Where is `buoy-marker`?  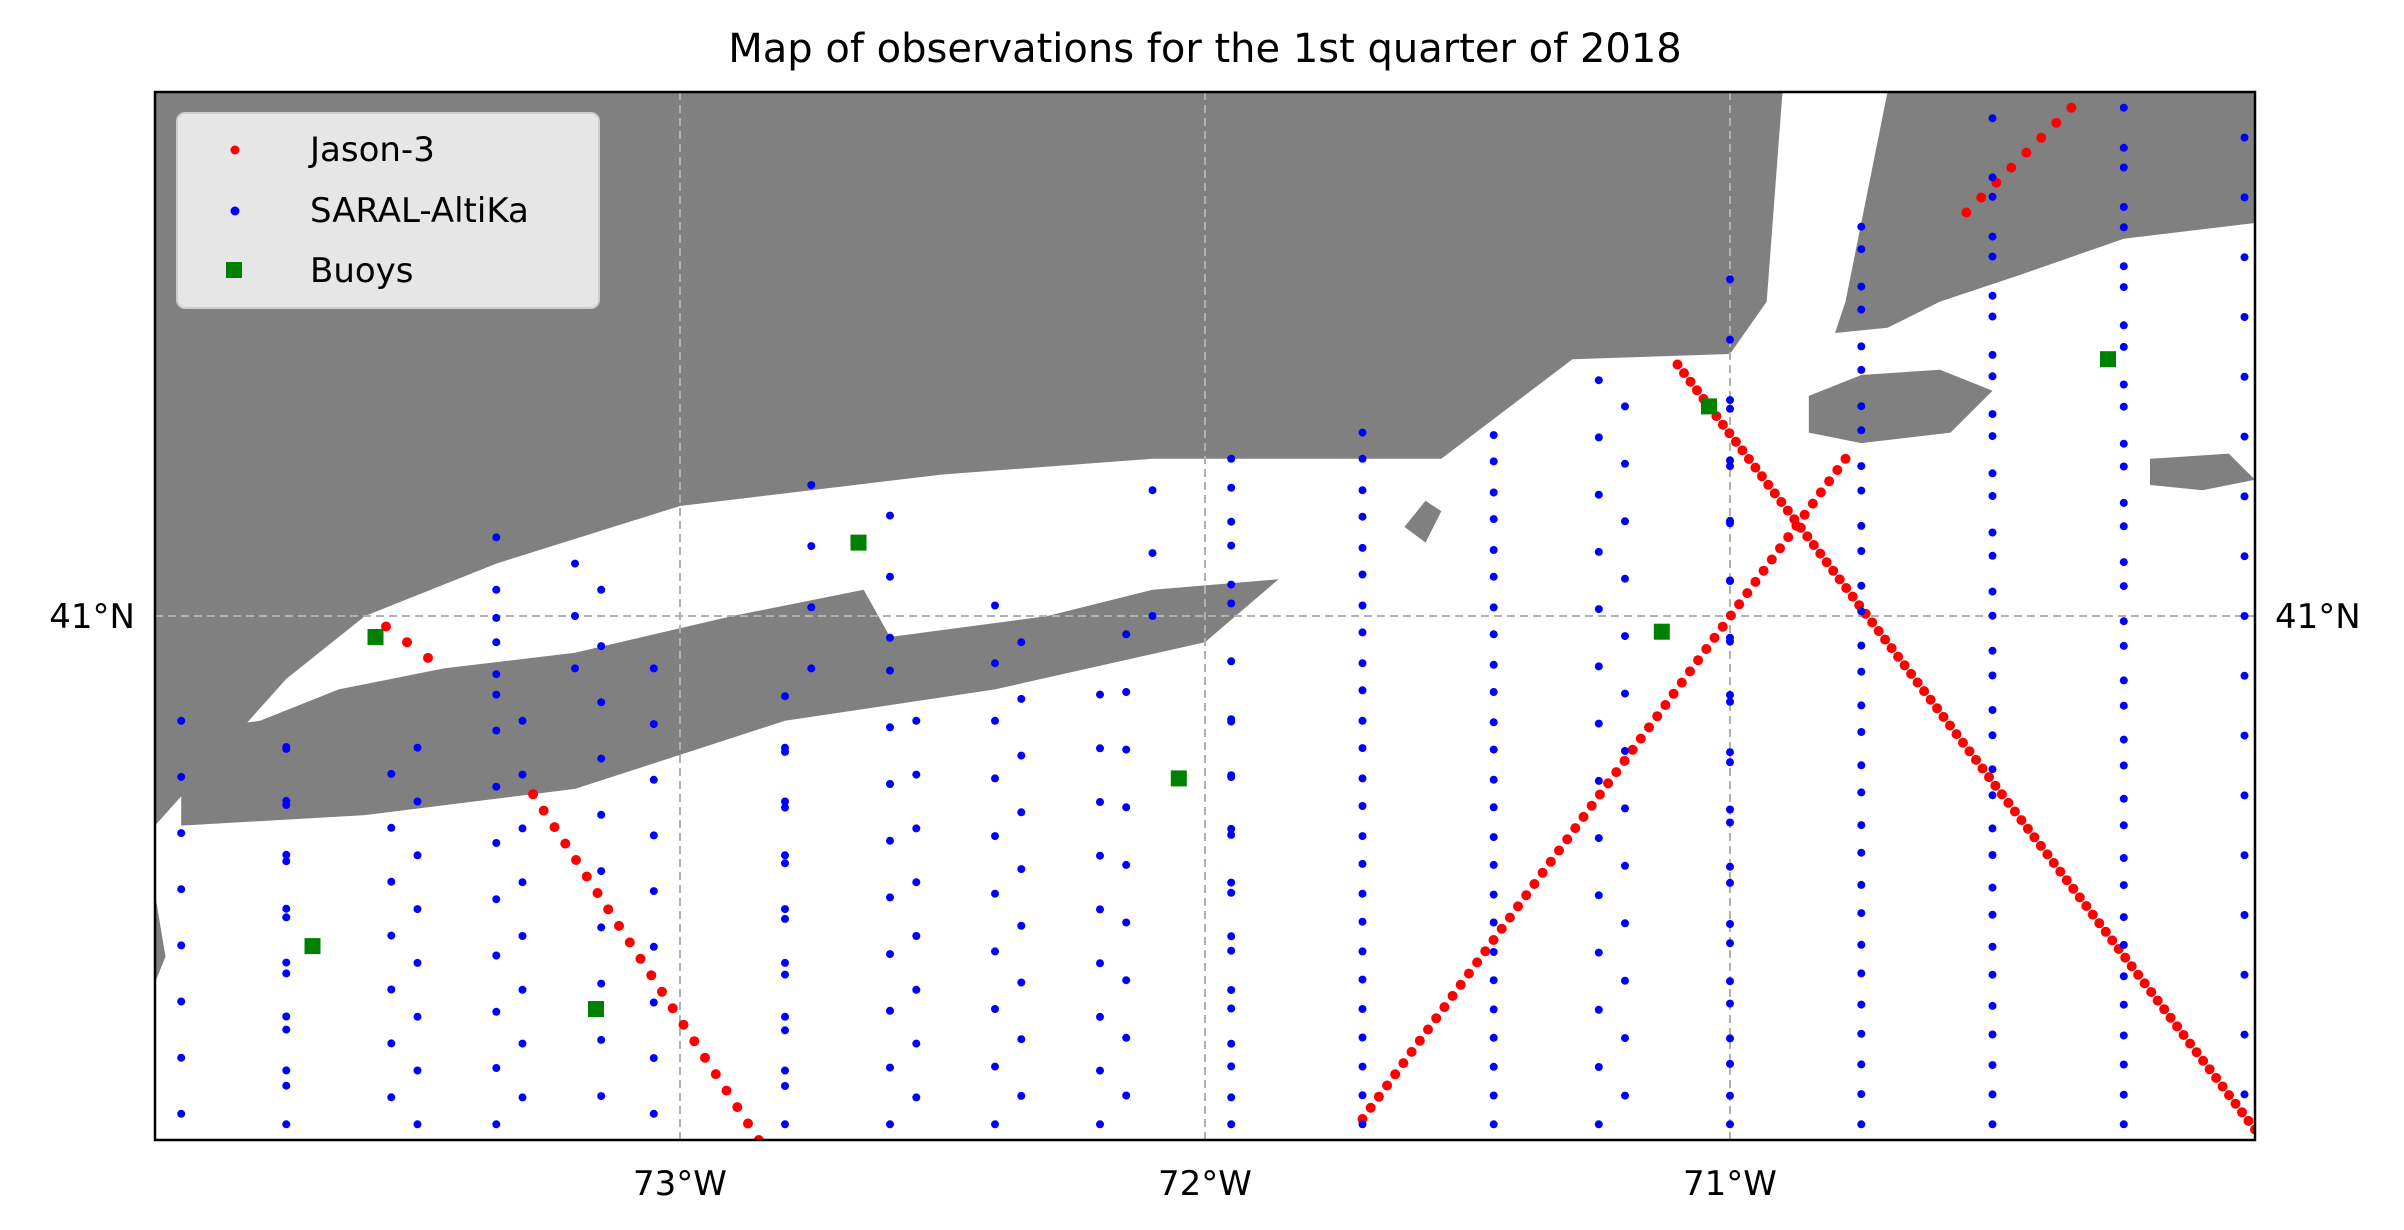 buoy-marker is located at coordinates (375, 637).